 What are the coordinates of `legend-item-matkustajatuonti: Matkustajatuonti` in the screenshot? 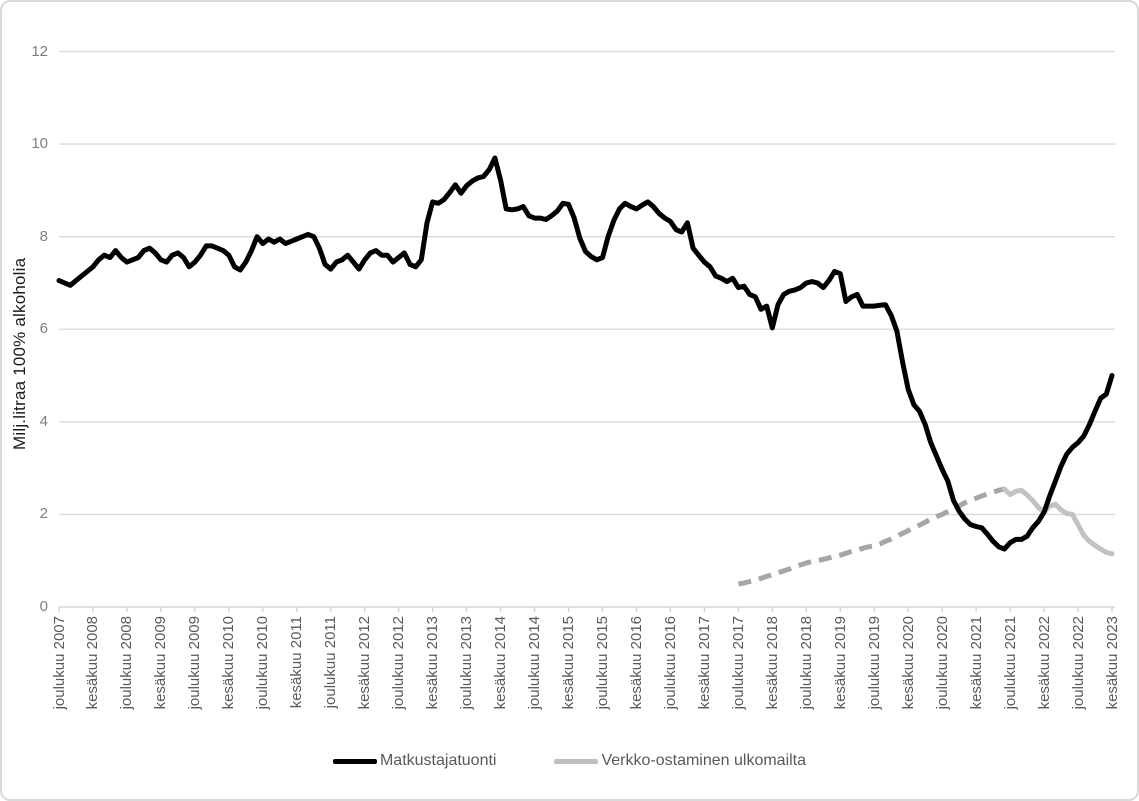 It's located at (414, 761).